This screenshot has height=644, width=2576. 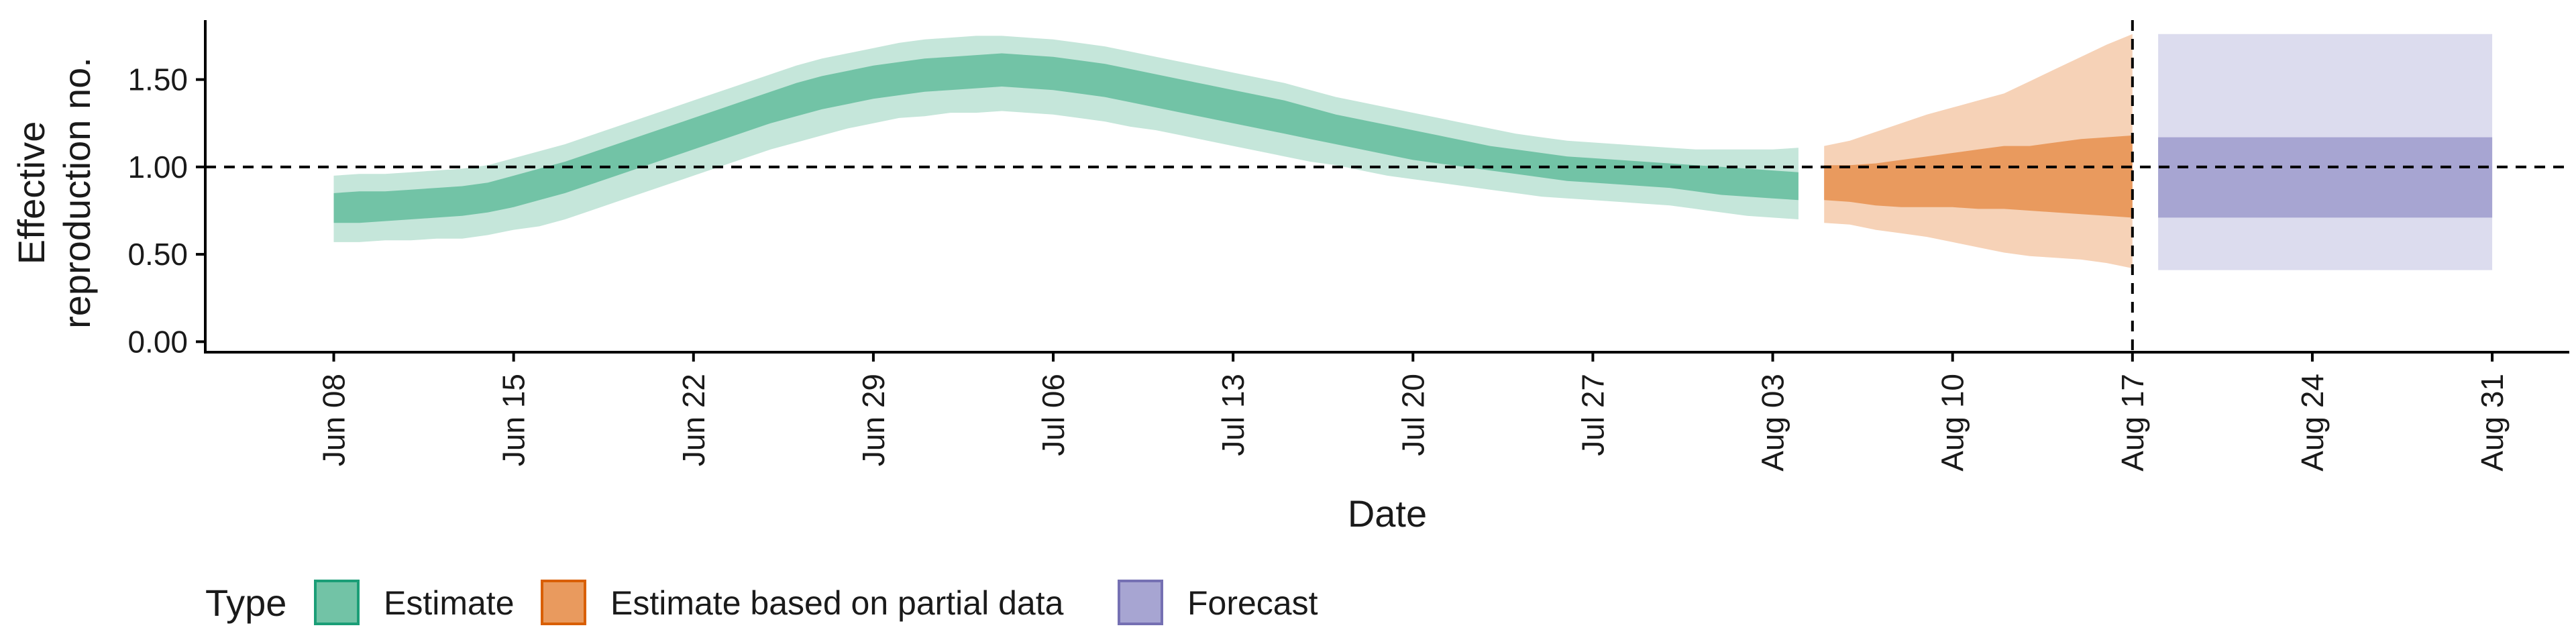 I want to click on legend-label-estimate-based-on-partial-data: Estimate based on partial data, so click(x=837, y=603).